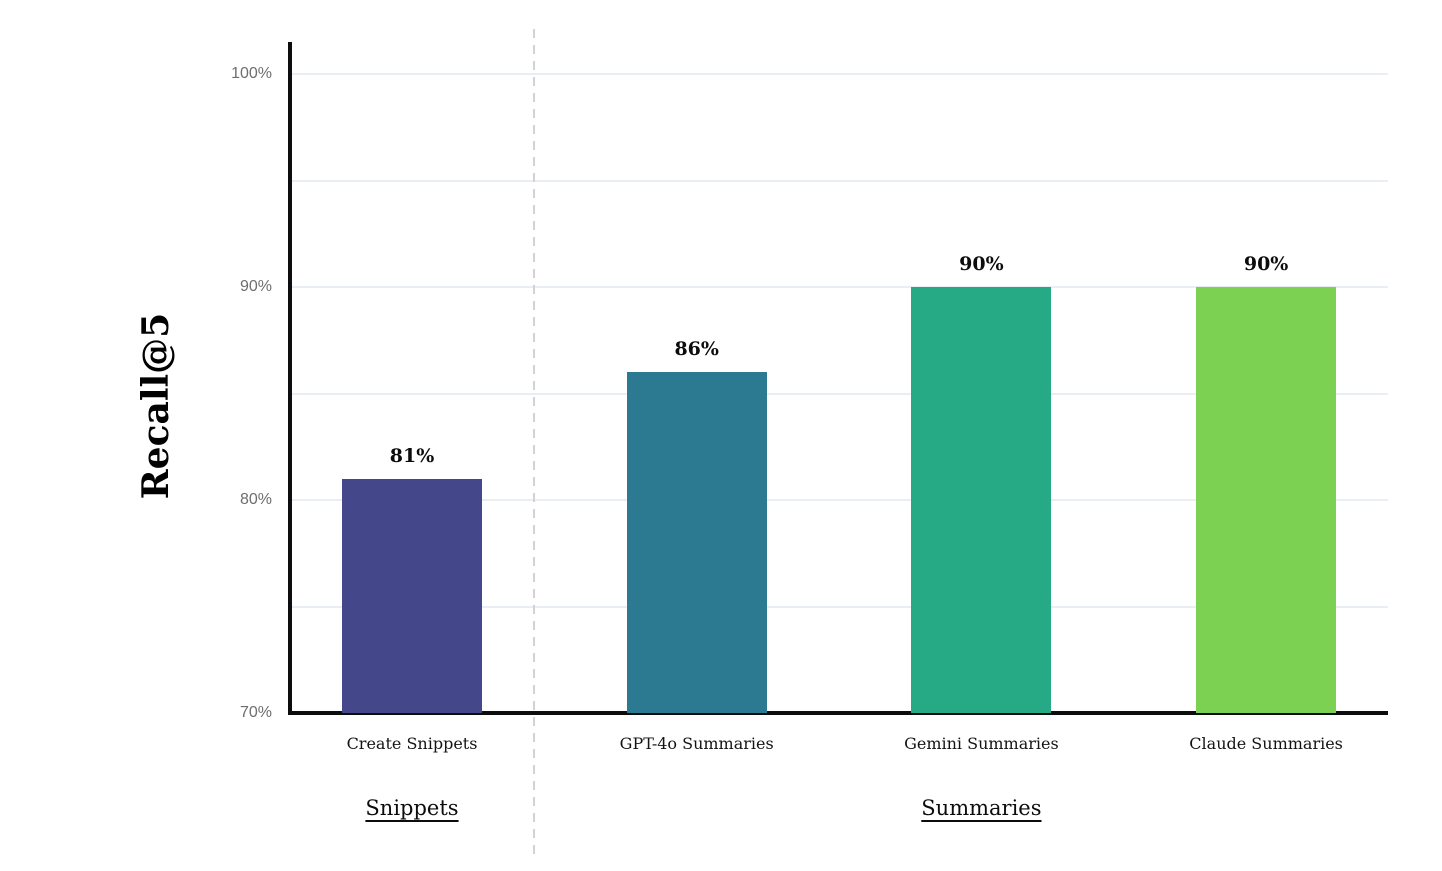 Image resolution: width=1442 pixels, height=871 pixels. What do you see at coordinates (412, 595) in the screenshot?
I see `bar-create-snippets` at bounding box center [412, 595].